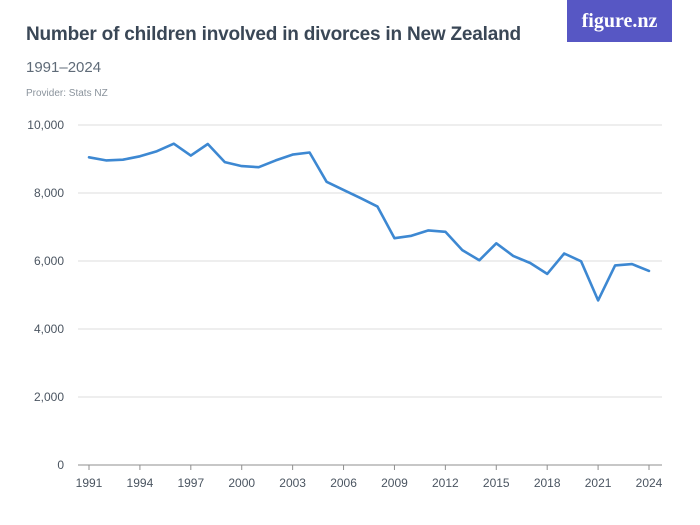  Describe the element at coordinates (49, 397) in the screenshot. I see `y-tick-label: 2,000` at that location.